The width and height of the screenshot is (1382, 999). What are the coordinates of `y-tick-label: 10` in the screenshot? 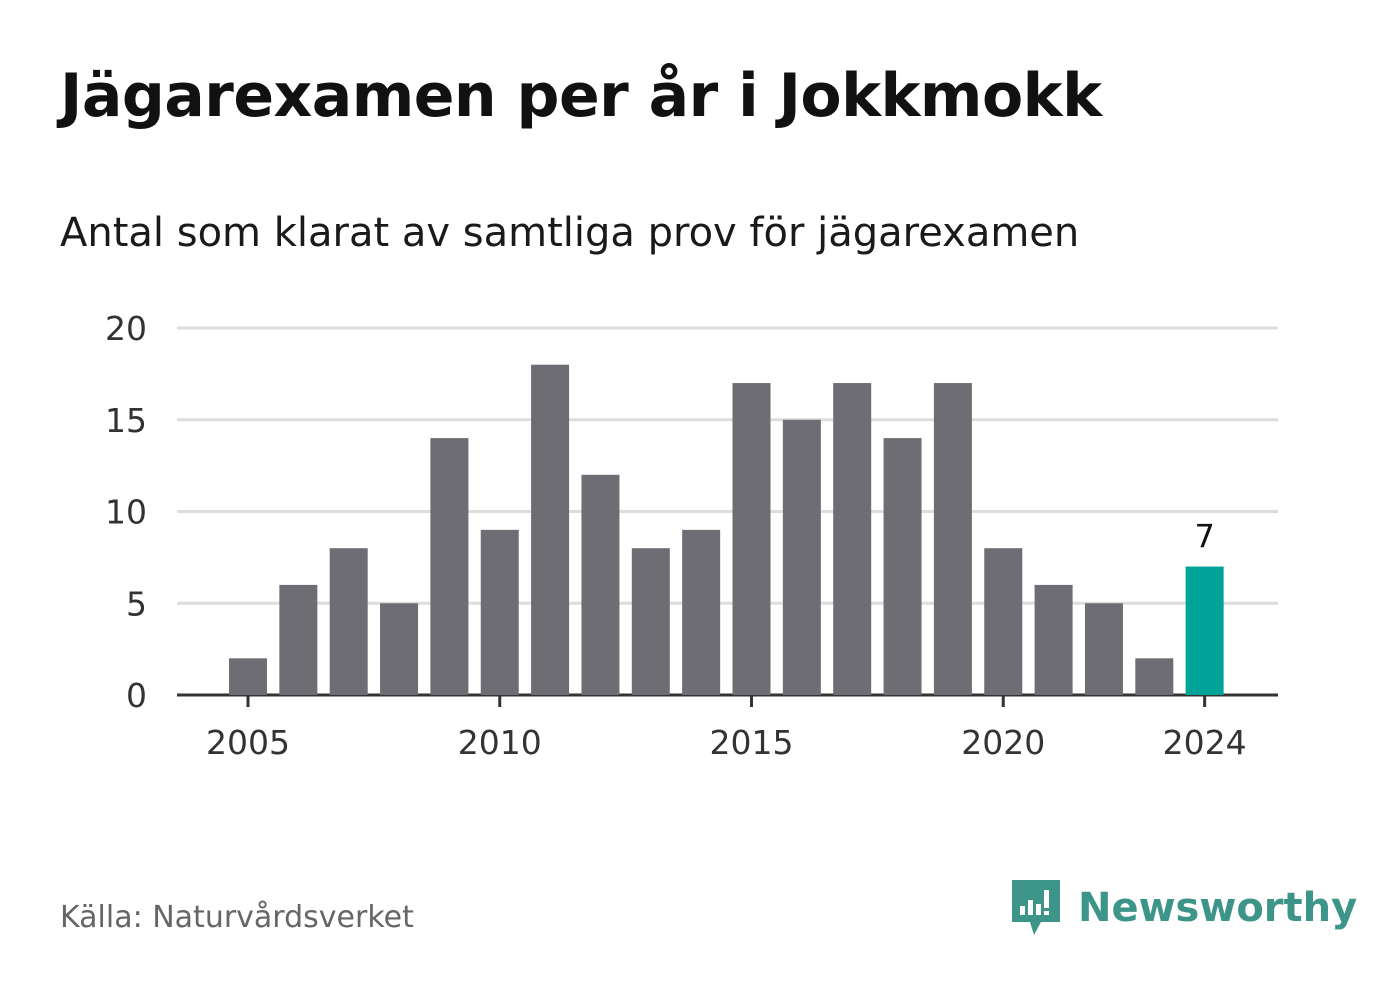 It's located at (126, 512).